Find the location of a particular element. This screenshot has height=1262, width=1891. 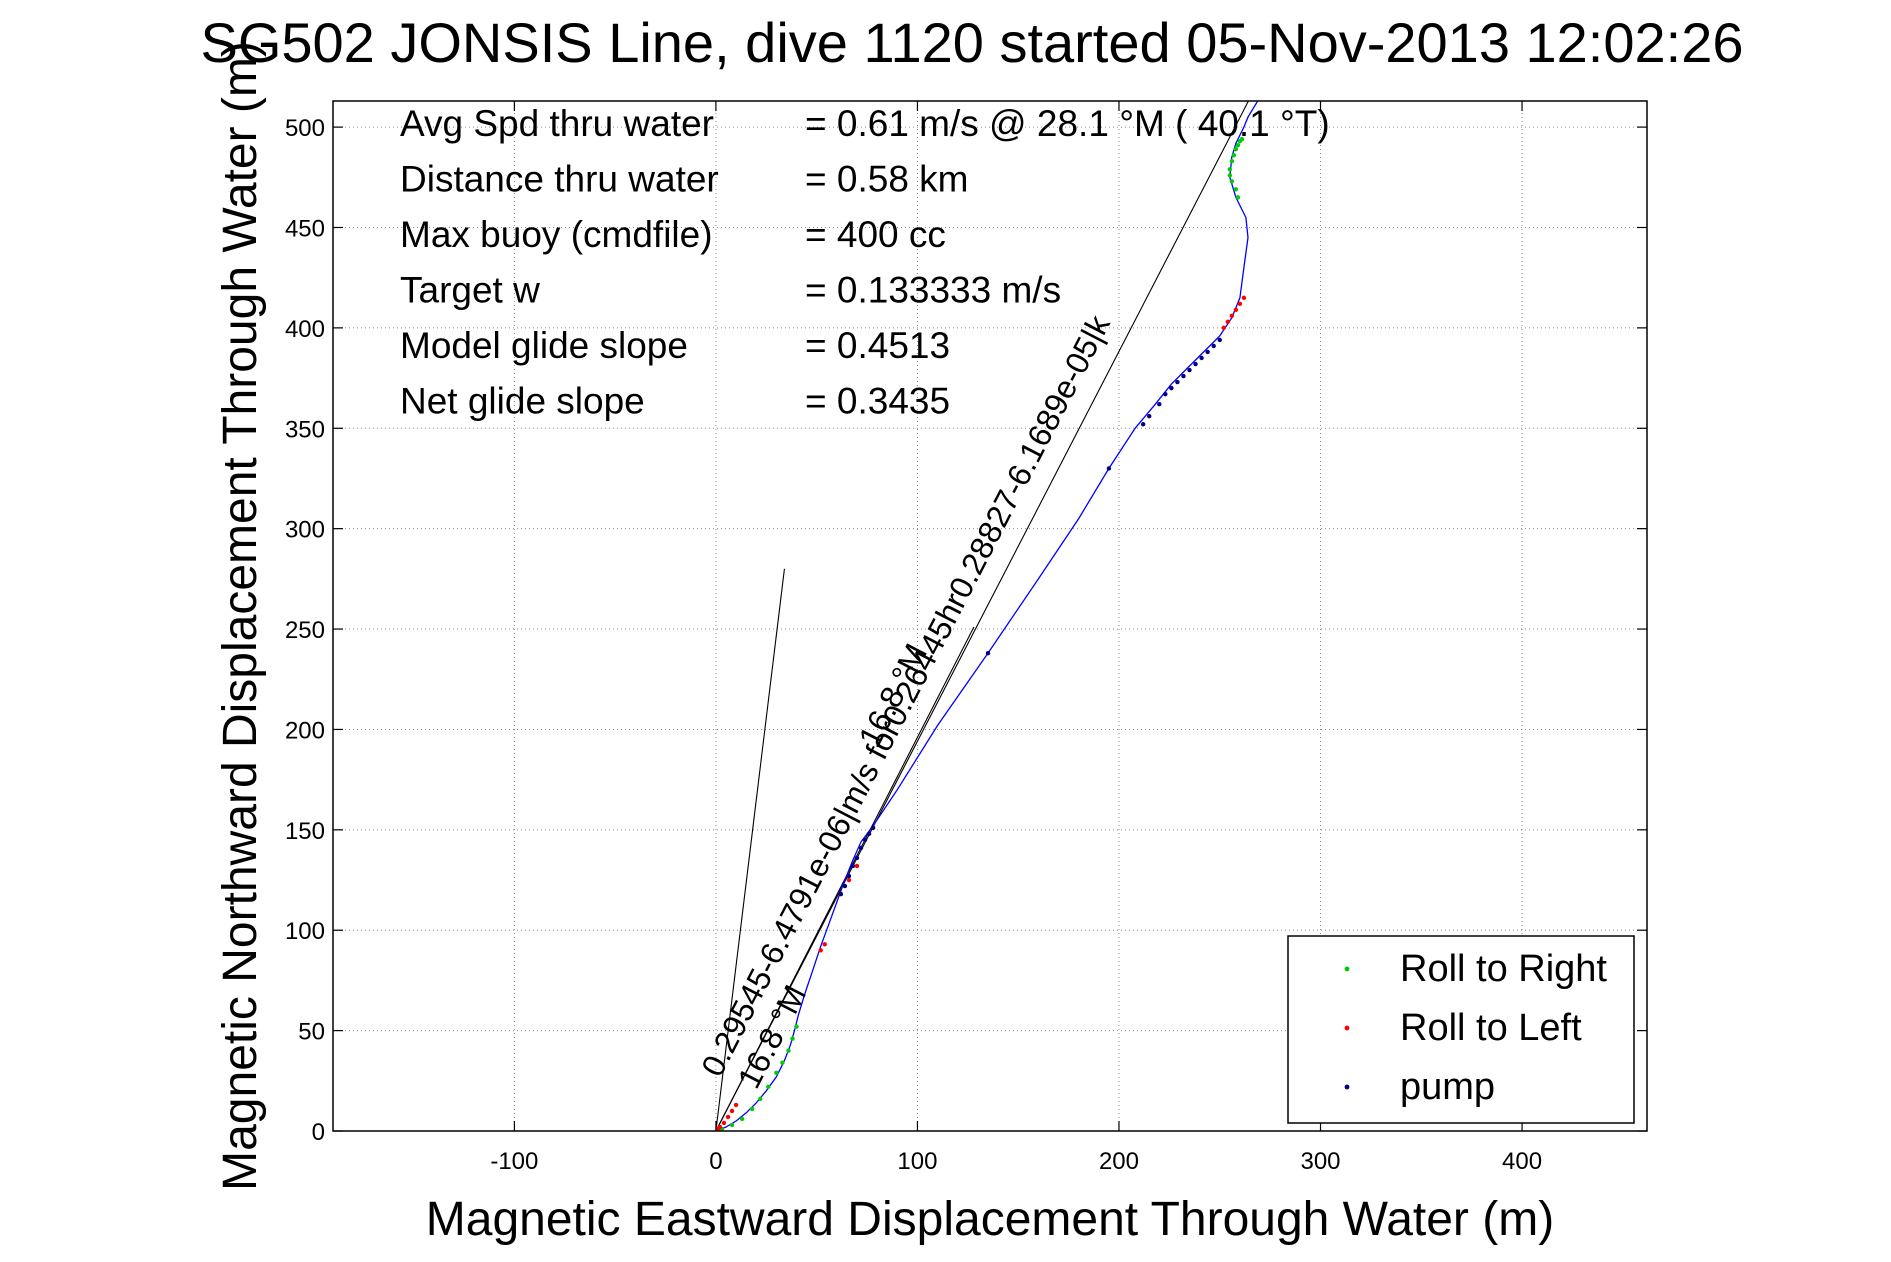

y-tick-label: 400 is located at coordinates (305, 329).